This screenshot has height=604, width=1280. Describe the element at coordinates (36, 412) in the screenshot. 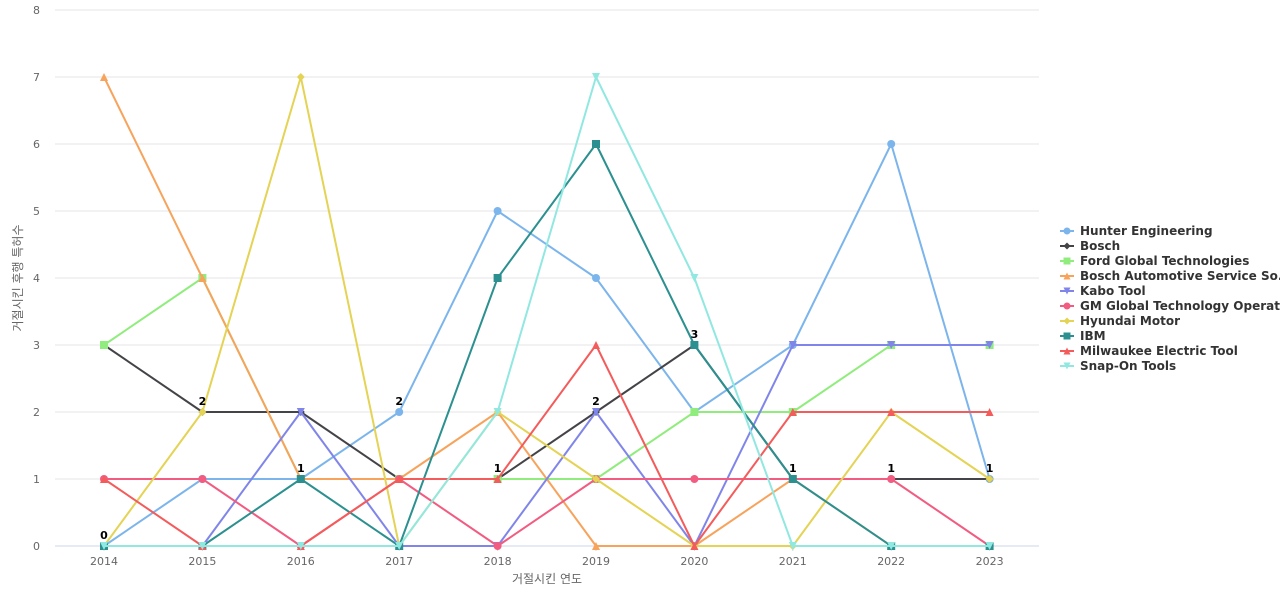

I see `y-tick-label: 2` at that location.